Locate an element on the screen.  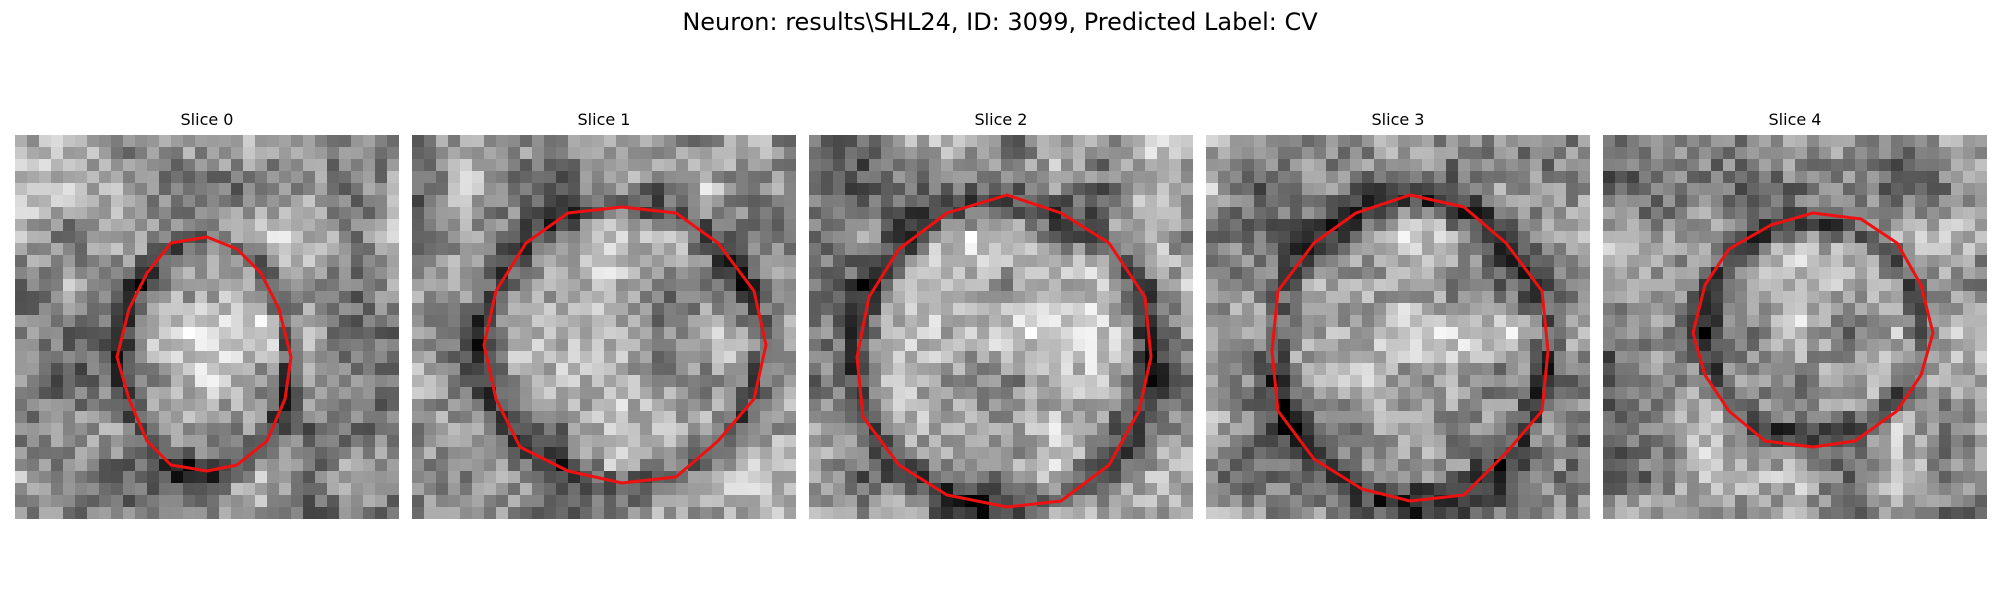
slice-4-title: Slice 4 is located at coordinates (1795, 119).